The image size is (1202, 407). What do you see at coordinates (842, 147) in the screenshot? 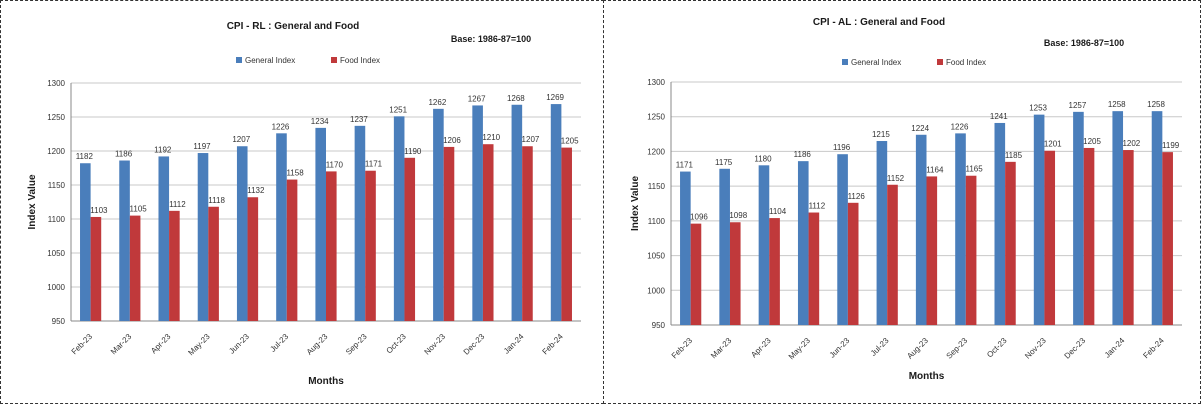
I see `data-label: 1196` at bounding box center [842, 147].